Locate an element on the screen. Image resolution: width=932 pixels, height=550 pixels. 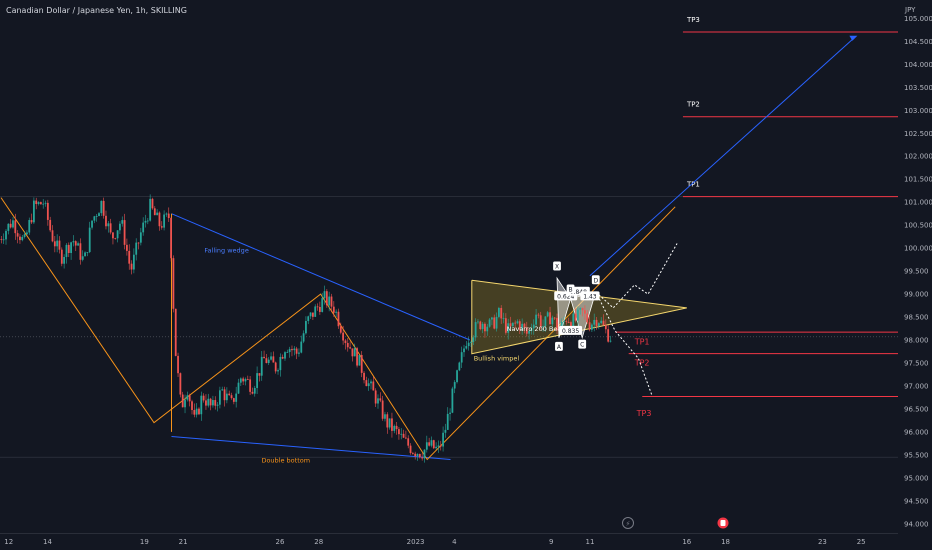
time-tick-label: 19 is located at coordinates (144, 542).